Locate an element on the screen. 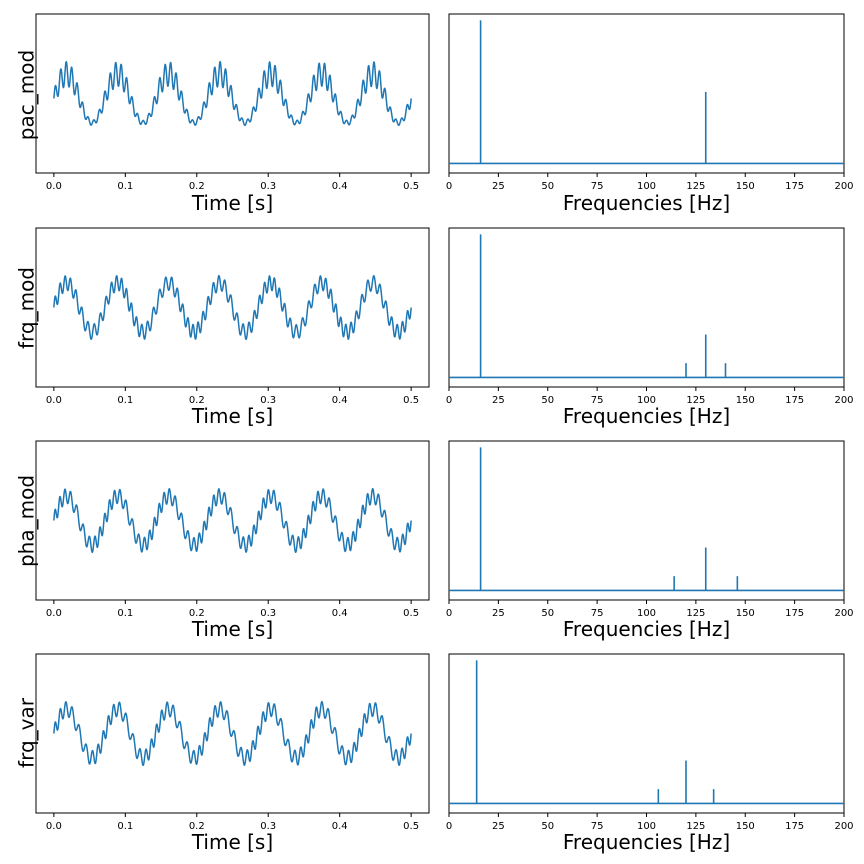  pac_mod-spectrum-panel: Frequencies [Hz] 0 25 50 75 100 125 150 175 200 is located at coordinates (650, 114).